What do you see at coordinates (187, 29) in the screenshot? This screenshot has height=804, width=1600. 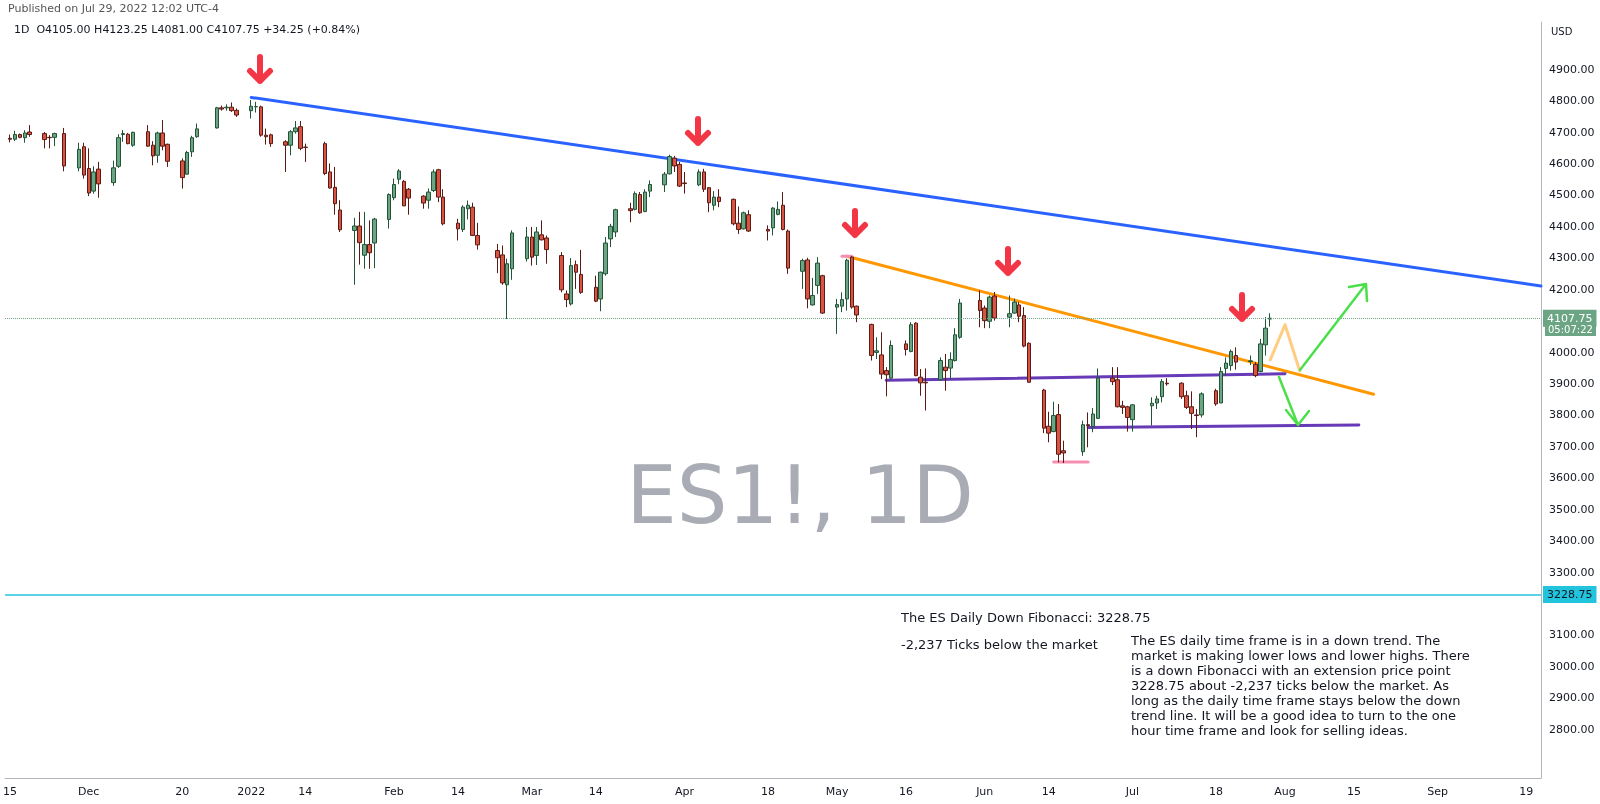 I see `chart-subtitle: 1D O4105.00 H4123.25 L4081.00 C4107.75 +34.25 (+0.84%)` at bounding box center [187, 29].